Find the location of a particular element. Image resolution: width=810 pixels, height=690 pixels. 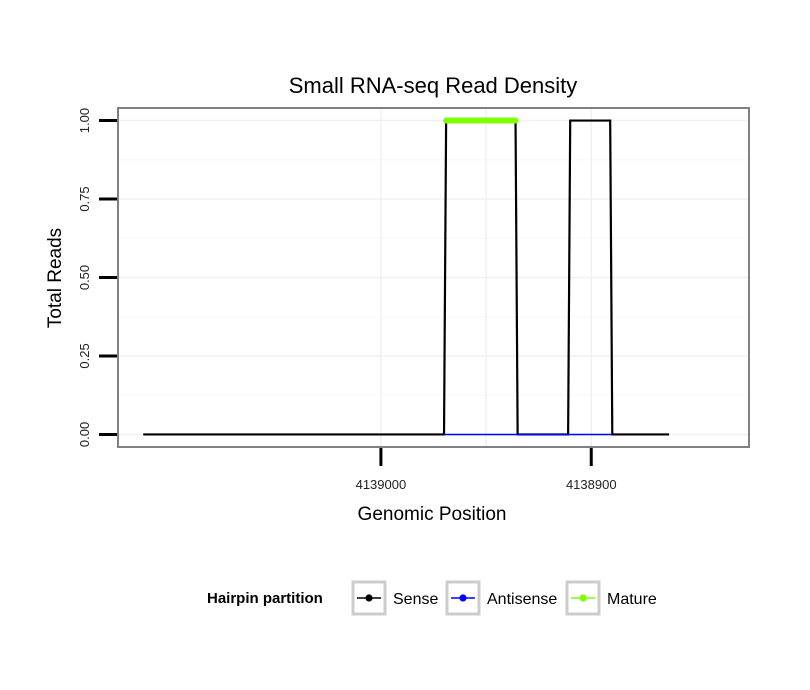

legend-key-point-sense is located at coordinates (369, 598).